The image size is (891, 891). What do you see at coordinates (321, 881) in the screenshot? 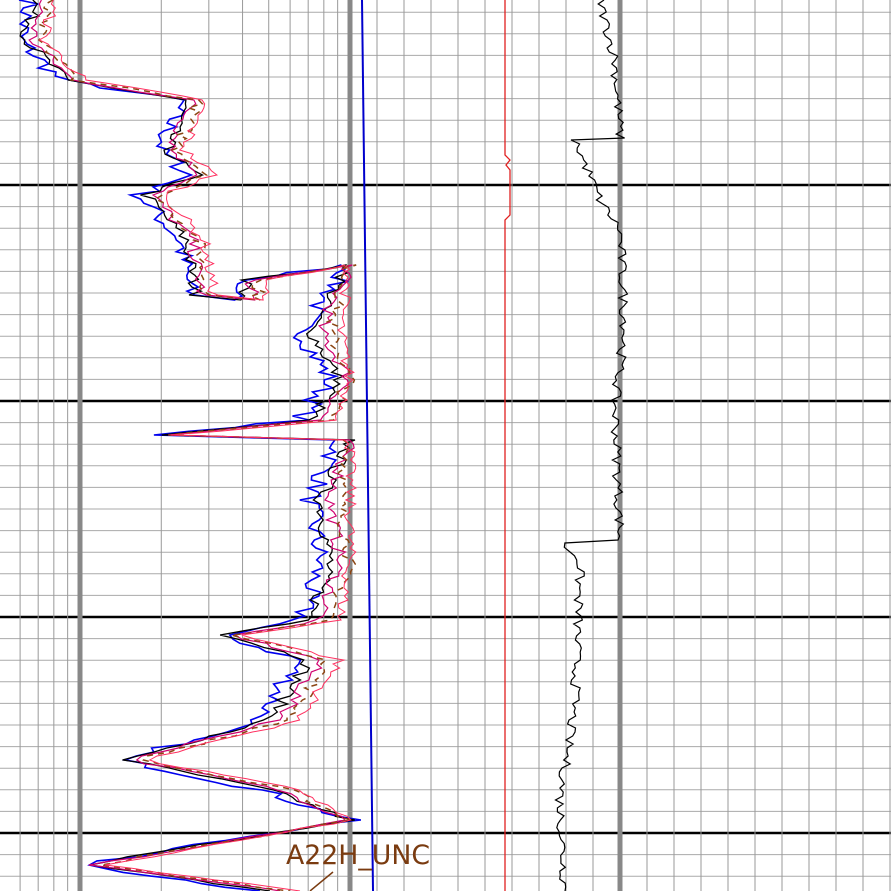
I see `label-leader` at bounding box center [321, 881].